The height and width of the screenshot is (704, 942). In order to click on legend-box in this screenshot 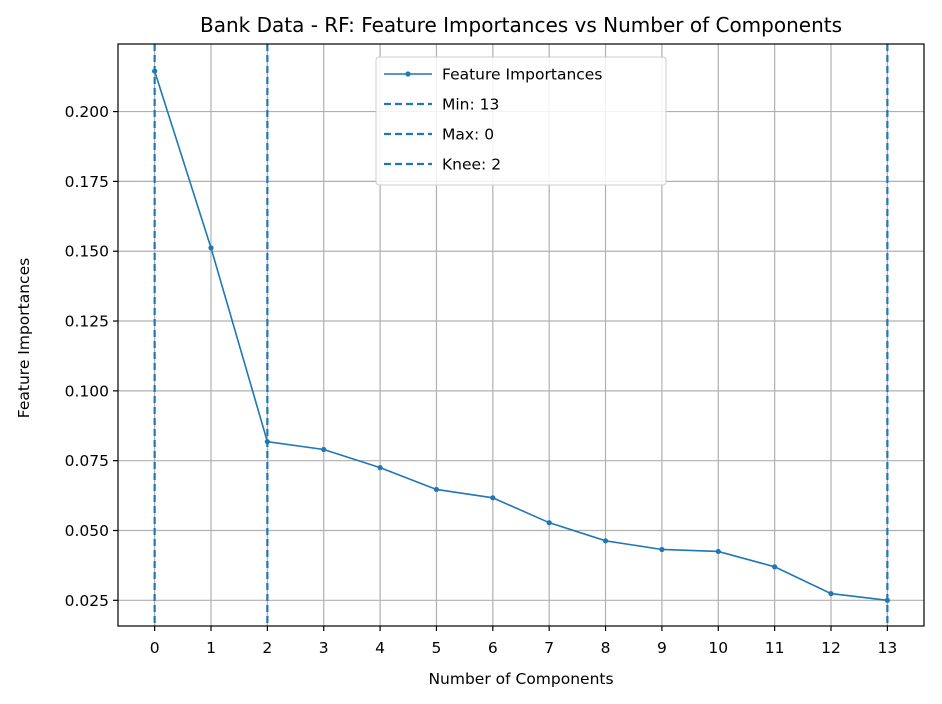, I will do `click(521, 121)`.